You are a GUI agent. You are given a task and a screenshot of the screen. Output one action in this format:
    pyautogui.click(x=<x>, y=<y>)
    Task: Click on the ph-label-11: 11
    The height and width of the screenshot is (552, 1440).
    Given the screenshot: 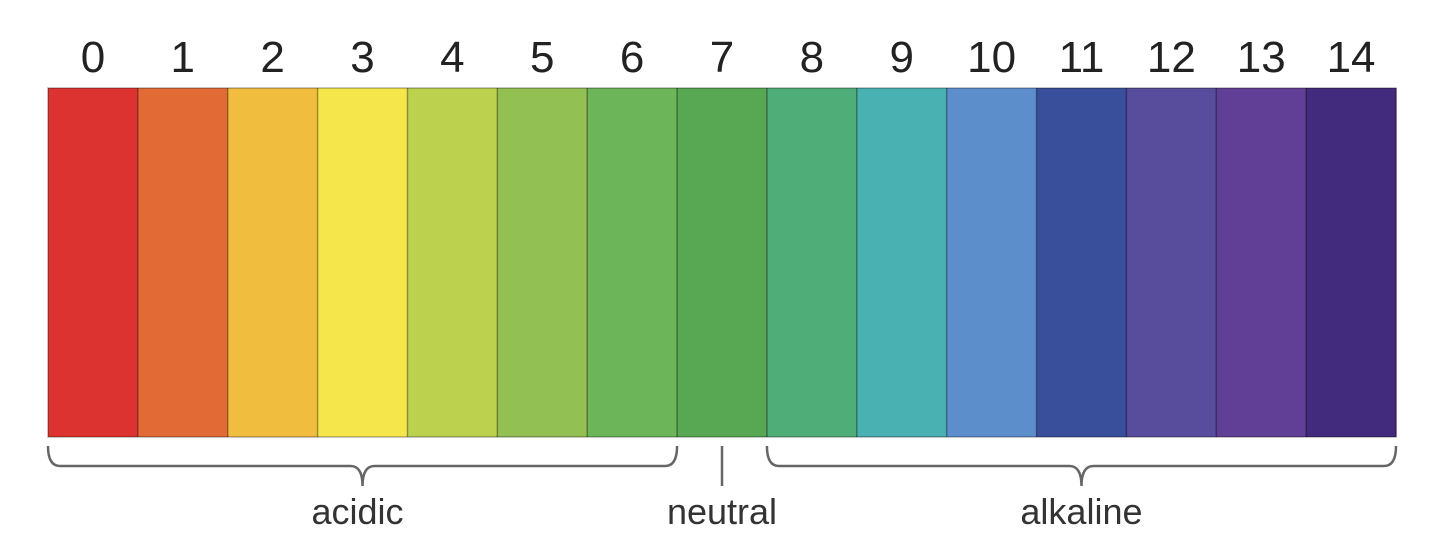 What is the action you would take?
    pyautogui.click(x=1082, y=57)
    